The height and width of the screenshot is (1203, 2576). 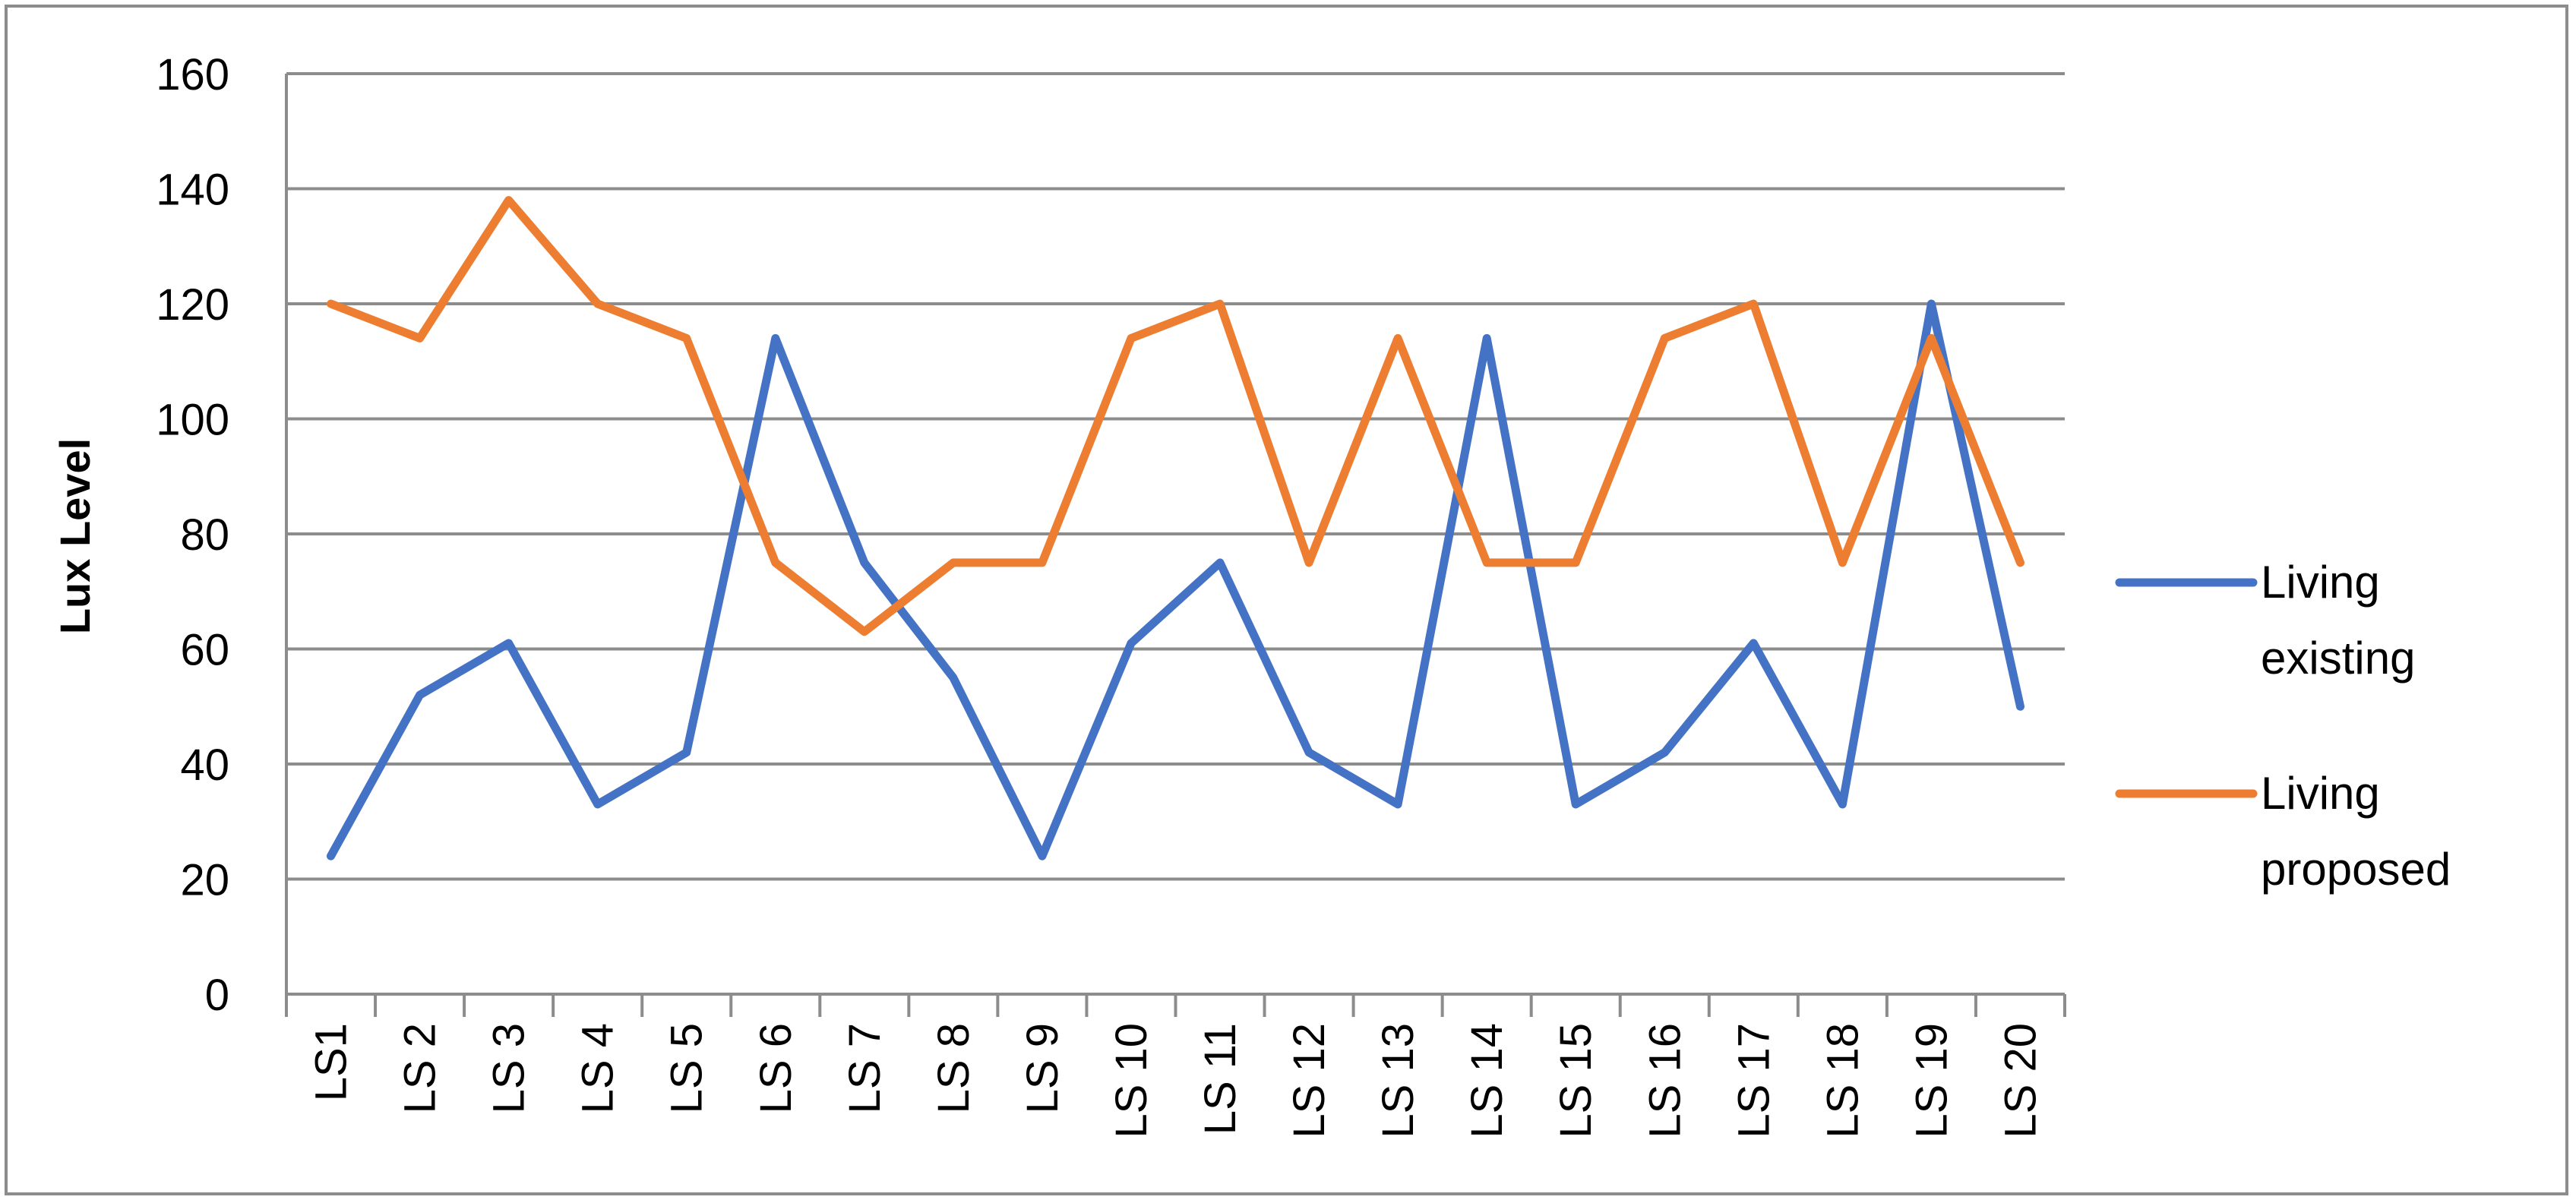 What do you see at coordinates (2020, 1080) in the screenshot?
I see `x-tick-label: LS 20` at bounding box center [2020, 1080].